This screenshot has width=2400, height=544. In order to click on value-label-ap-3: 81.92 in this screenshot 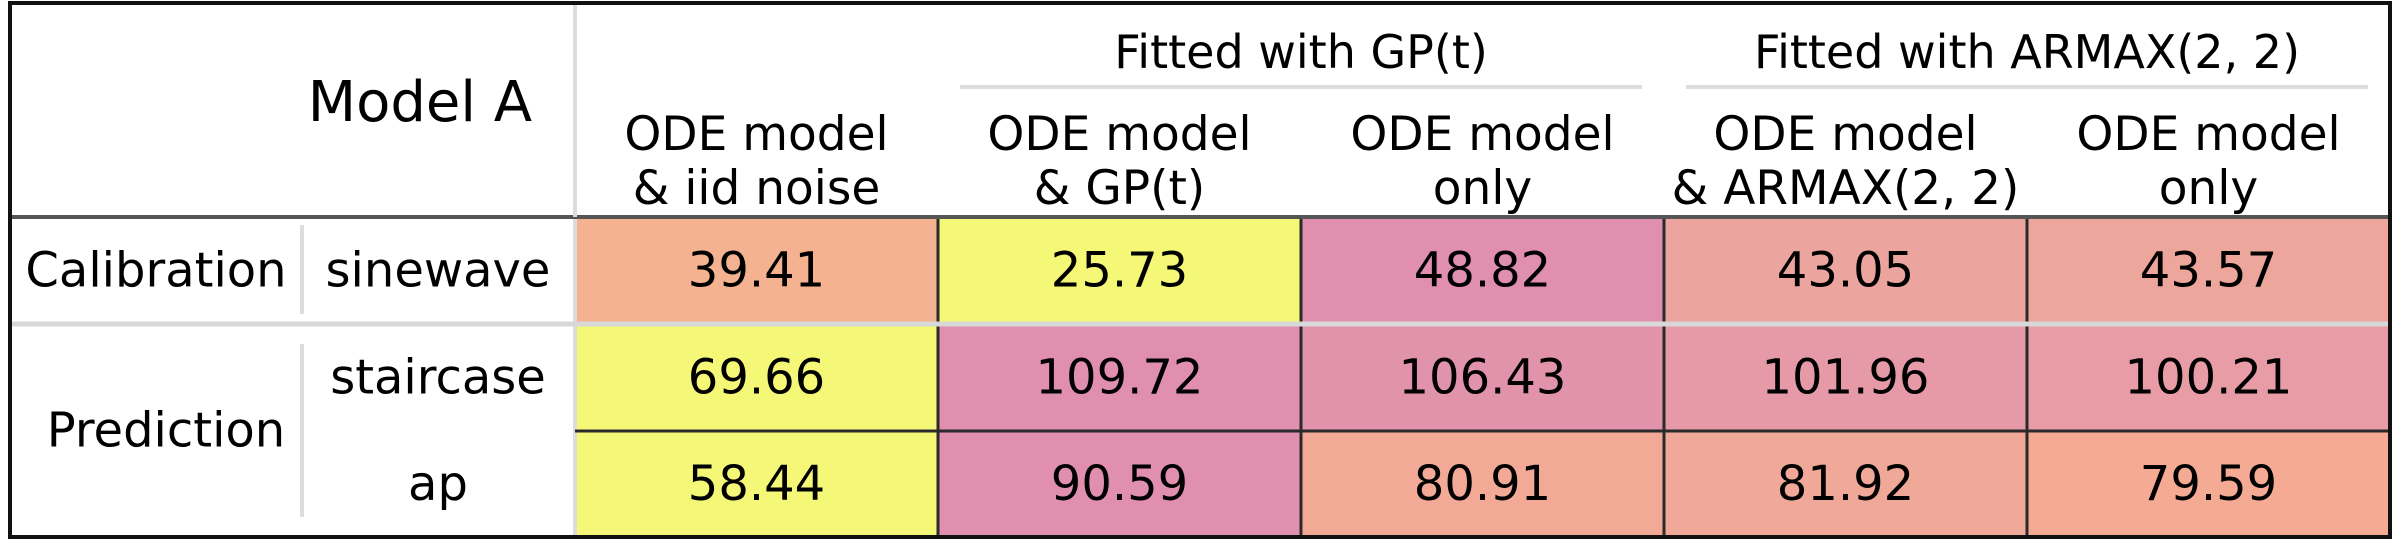, I will do `click(1845, 484)`.